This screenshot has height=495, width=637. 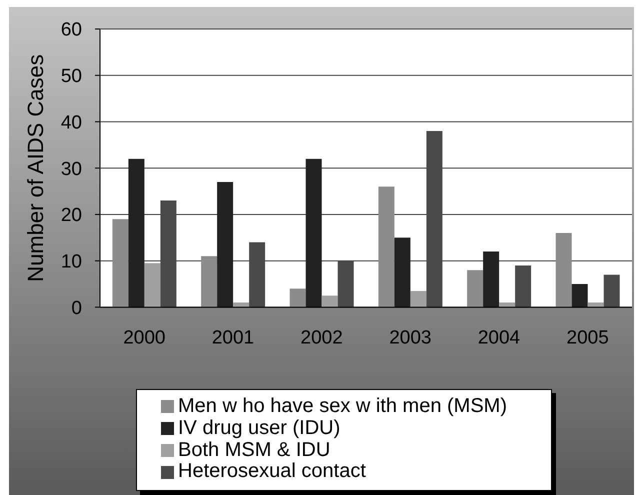 What do you see at coordinates (71, 30) in the screenshot?
I see `y-tick-label: 60` at bounding box center [71, 30].